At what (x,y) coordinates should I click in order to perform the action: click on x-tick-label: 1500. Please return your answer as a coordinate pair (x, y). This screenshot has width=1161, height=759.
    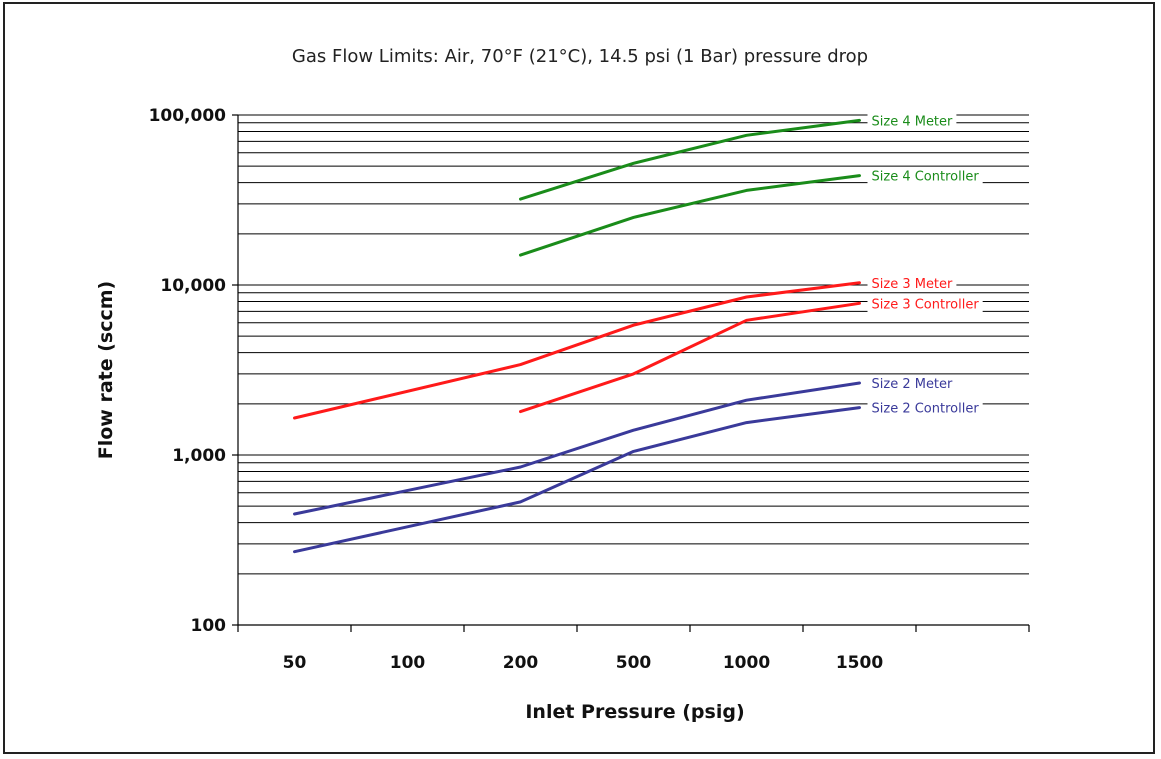
    Looking at the image, I should click on (859, 663).